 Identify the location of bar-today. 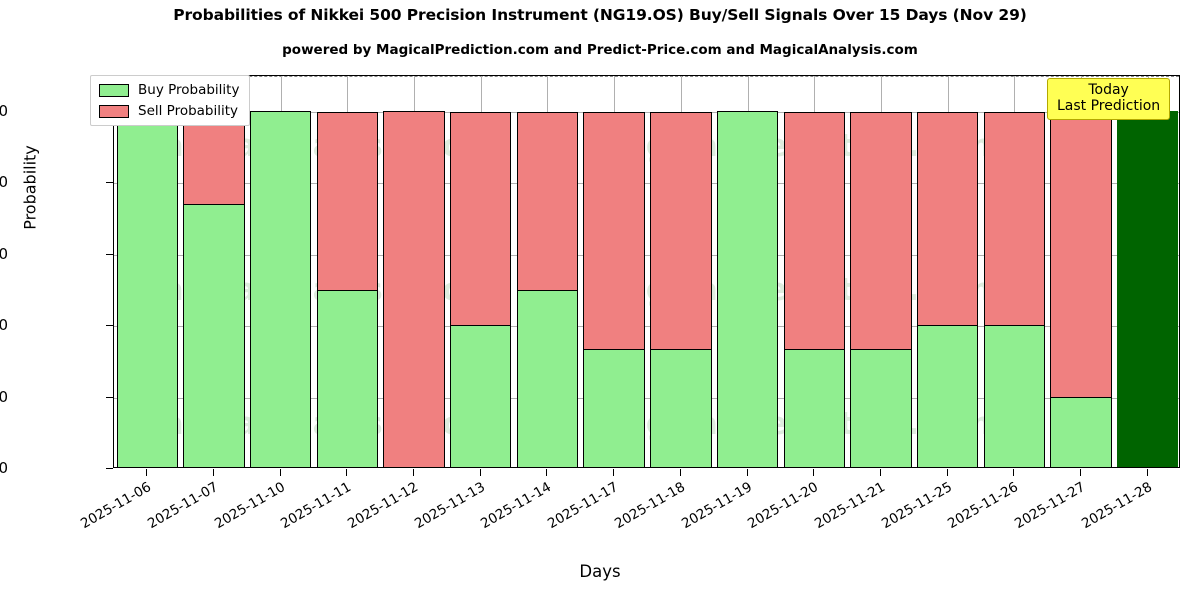
(1147, 289).